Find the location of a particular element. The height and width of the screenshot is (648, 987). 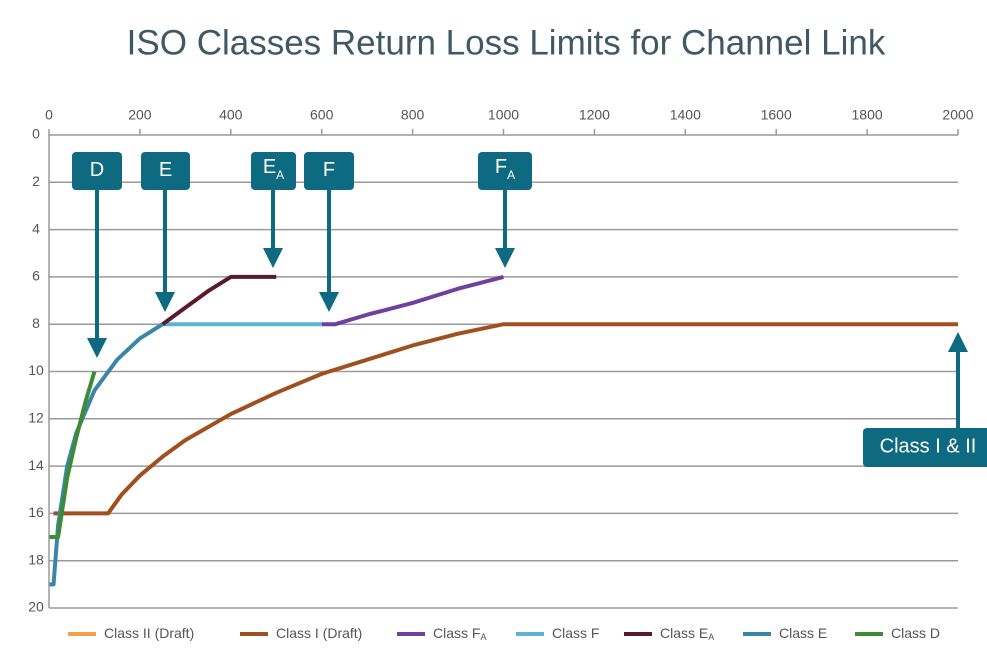

legend-label: Class EA is located at coordinates (687, 634).